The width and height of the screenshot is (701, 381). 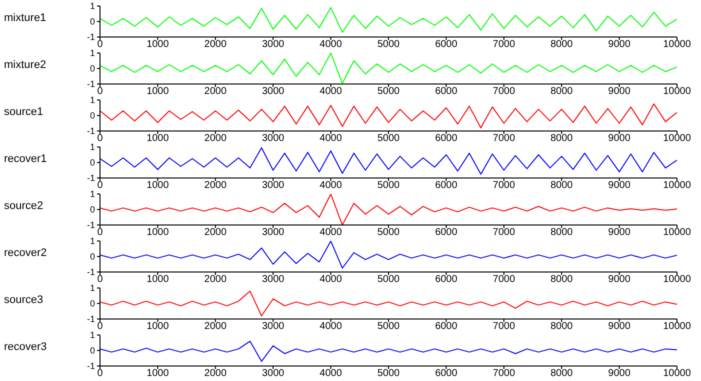 I want to click on y-axis-title: mixture1, so click(x=25, y=18).